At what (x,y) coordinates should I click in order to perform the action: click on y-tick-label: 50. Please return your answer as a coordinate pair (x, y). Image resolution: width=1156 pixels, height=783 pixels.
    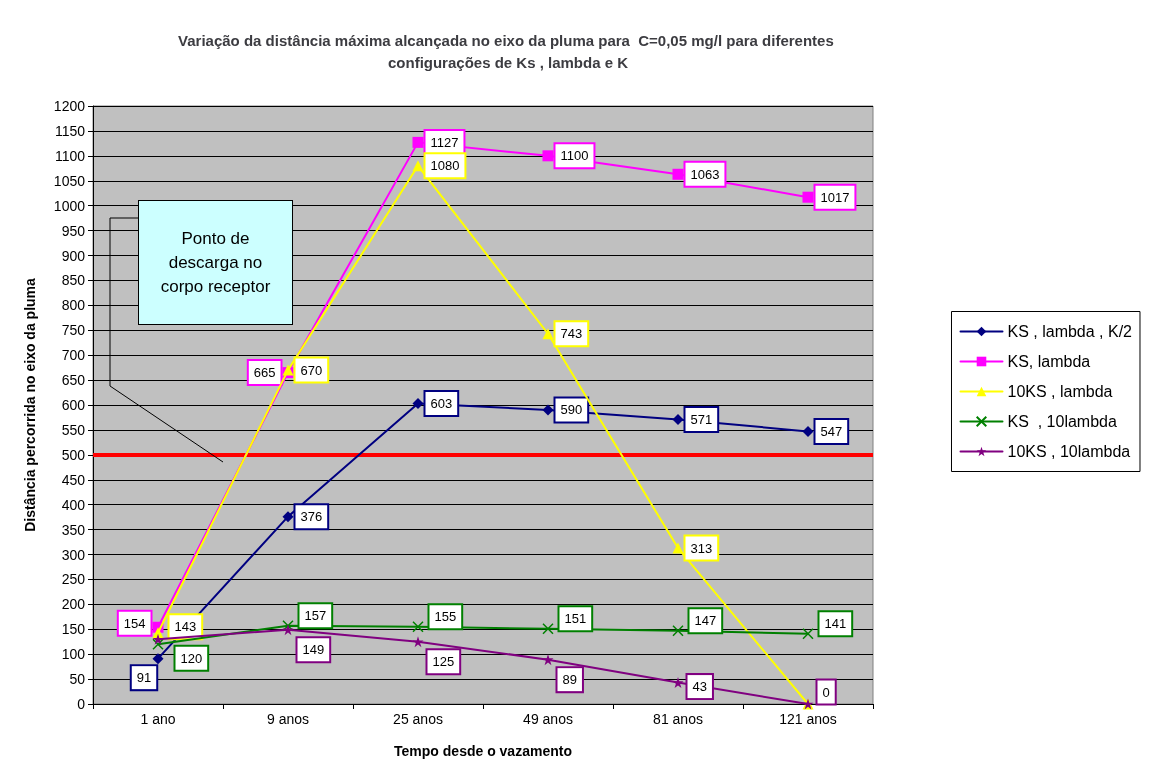
    Looking at the image, I should click on (77, 679).